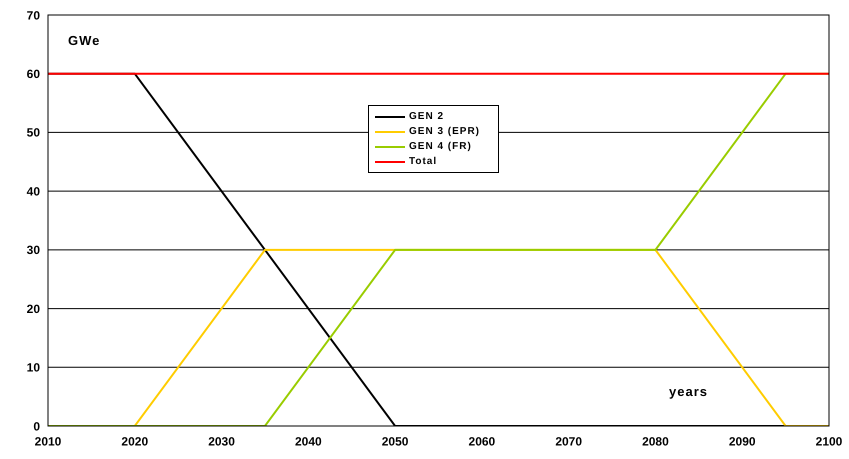  I want to click on y-tick-label: 60, so click(33, 73).